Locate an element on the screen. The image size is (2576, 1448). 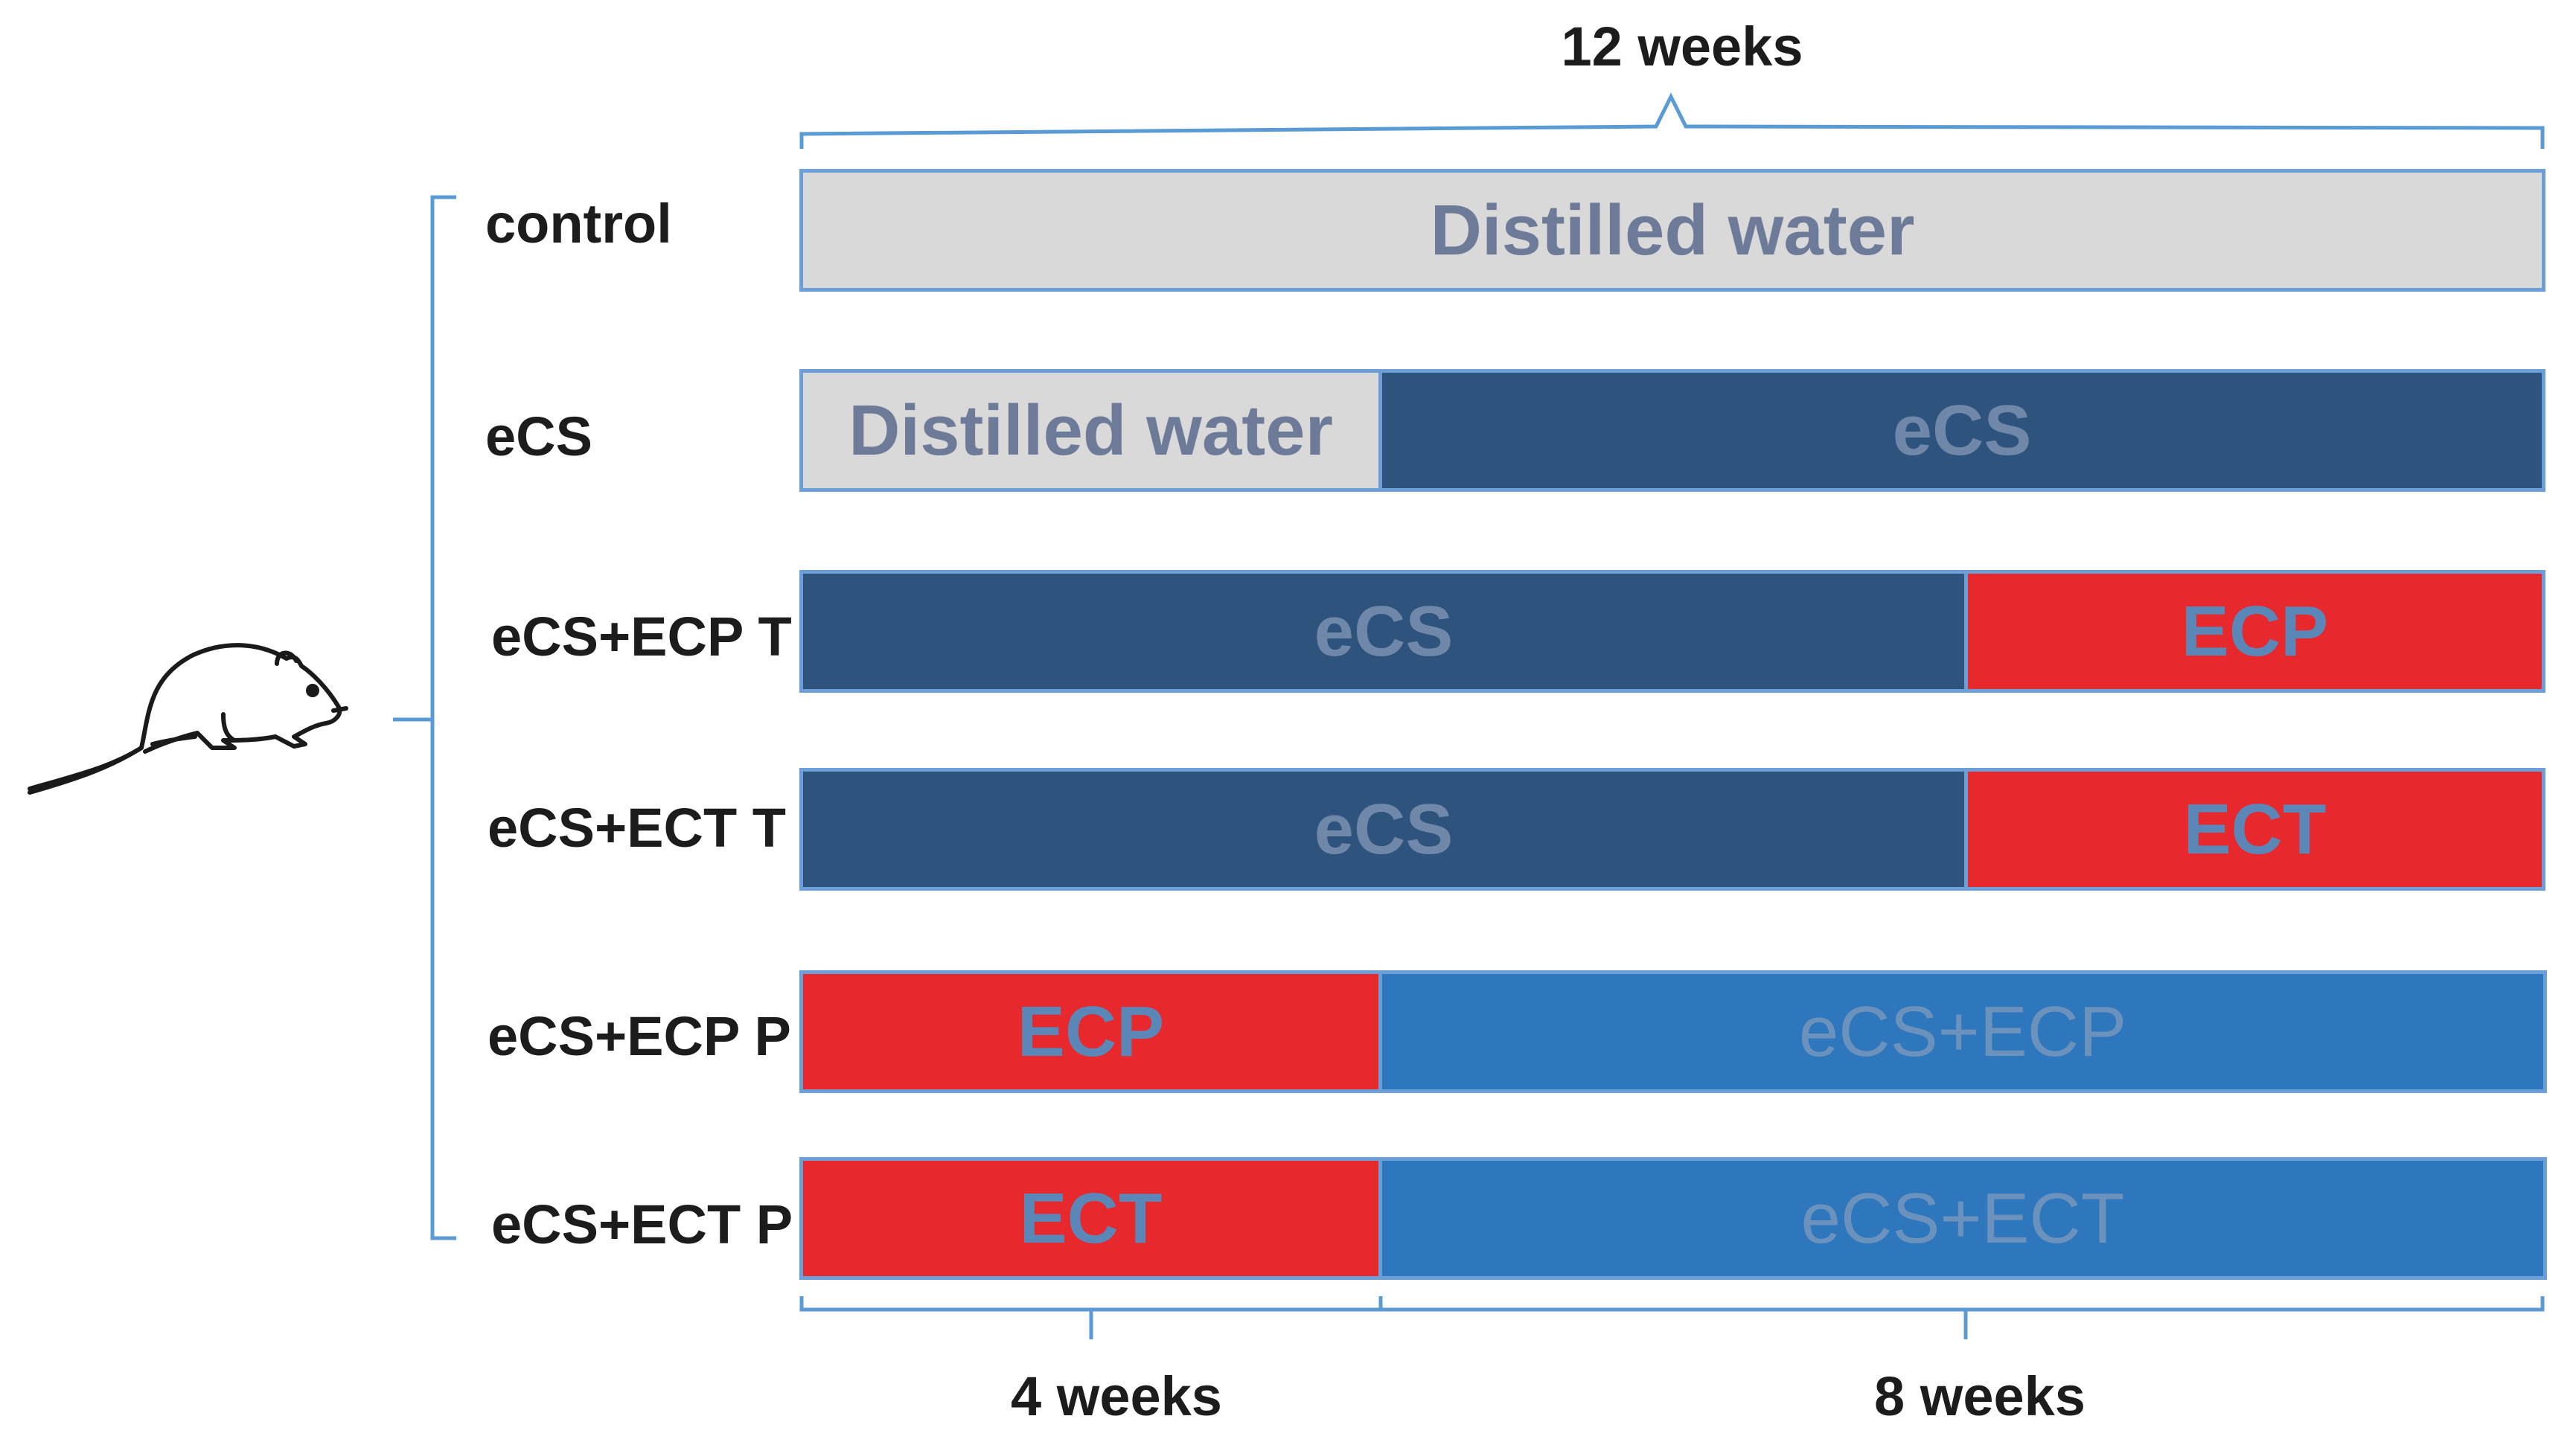
segment-control-distilled-water: Distilled water is located at coordinates (1672, 230).